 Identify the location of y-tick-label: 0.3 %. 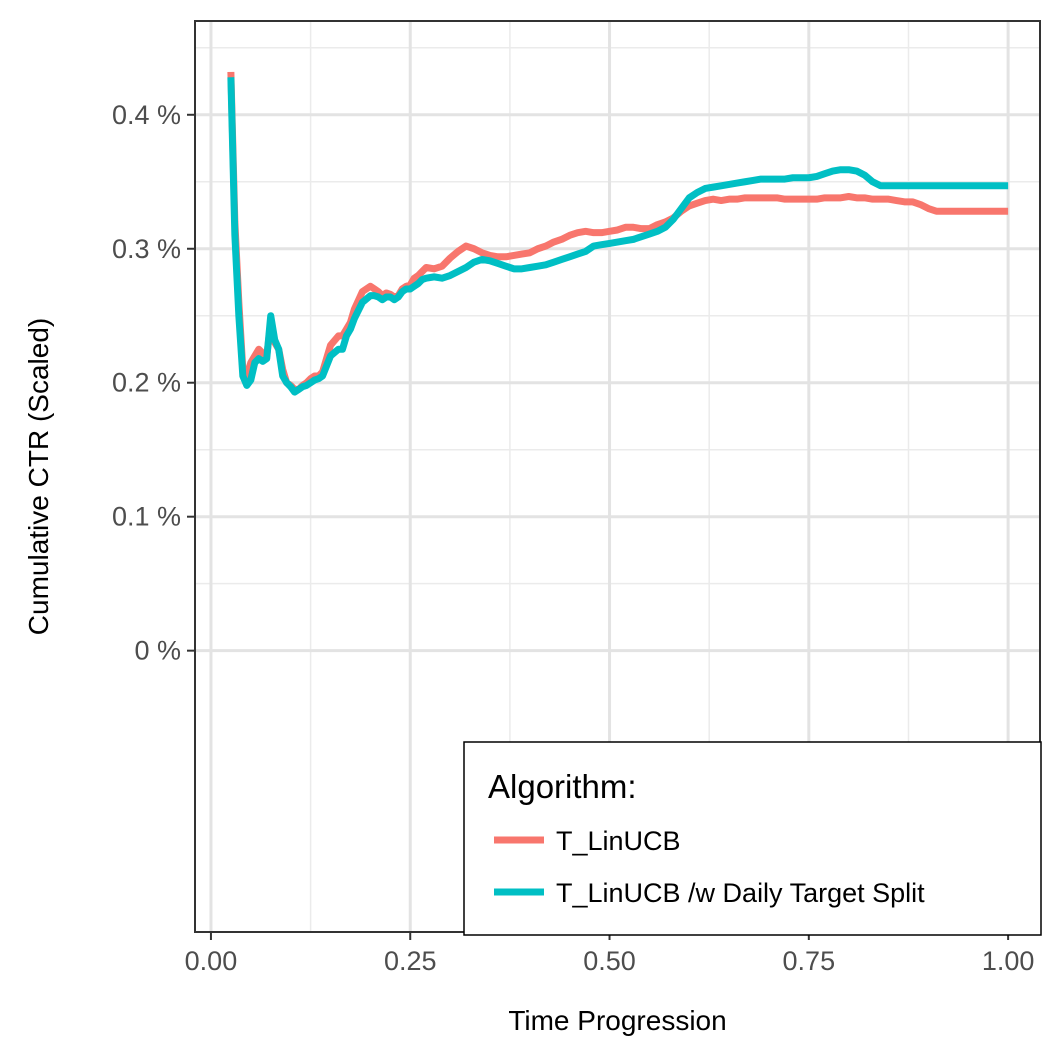
(146, 249).